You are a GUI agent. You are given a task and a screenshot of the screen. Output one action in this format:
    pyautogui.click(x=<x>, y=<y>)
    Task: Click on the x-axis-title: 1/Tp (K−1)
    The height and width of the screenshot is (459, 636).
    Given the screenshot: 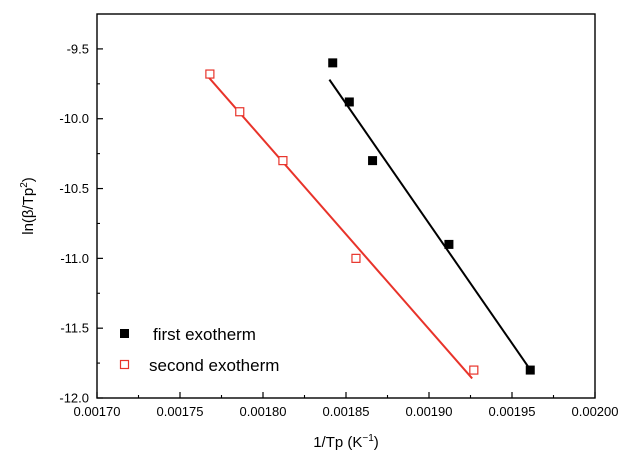 What is the action you would take?
    pyautogui.click(x=346, y=442)
    